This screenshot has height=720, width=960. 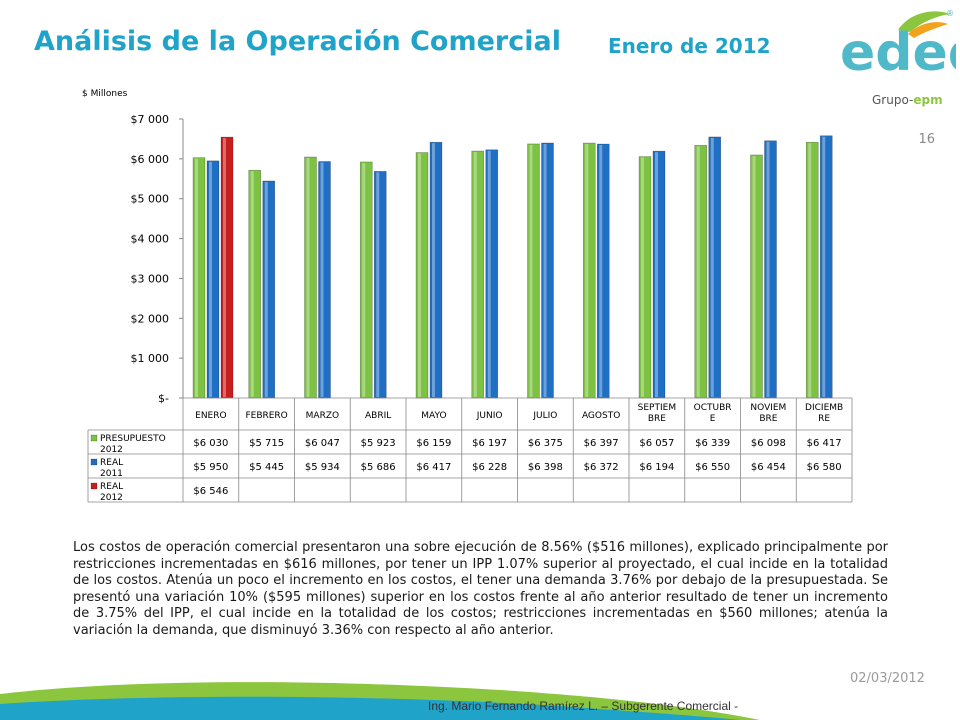 I want to click on page-subtitle: Enero de 2012, so click(x=689, y=46).